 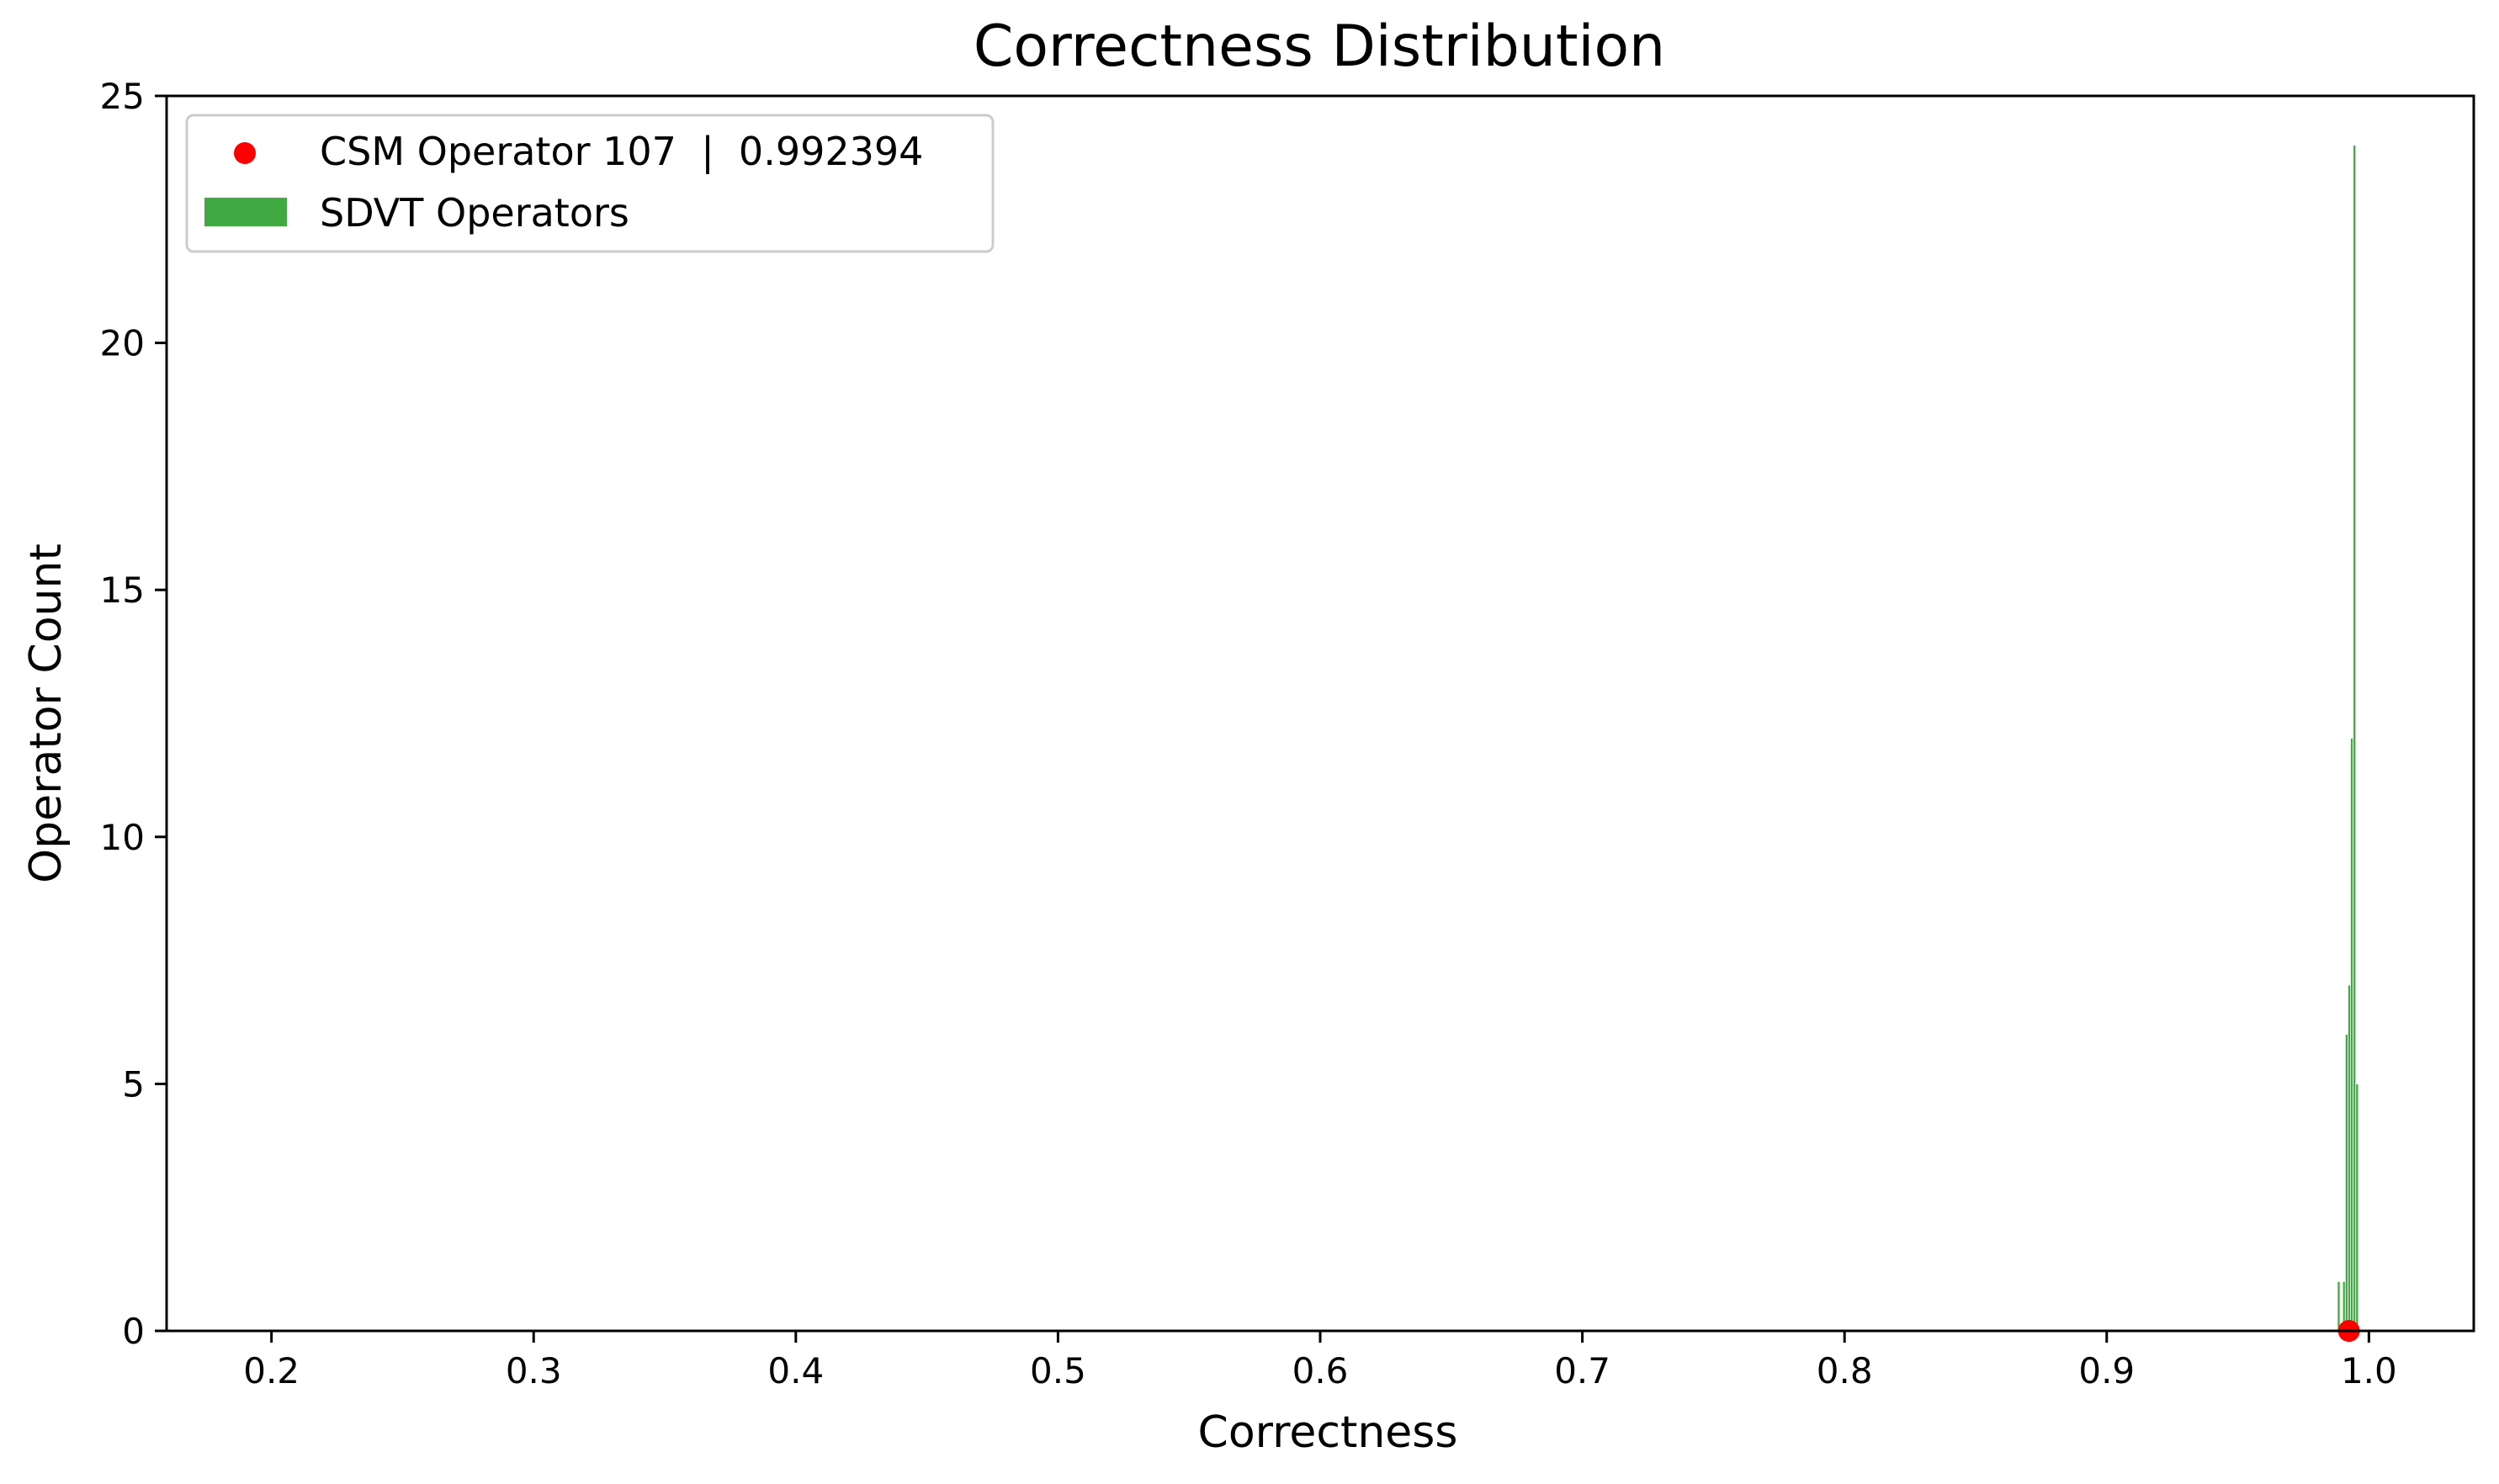 What do you see at coordinates (46, 713) in the screenshot?
I see `y-axis-label: Operator Count` at bounding box center [46, 713].